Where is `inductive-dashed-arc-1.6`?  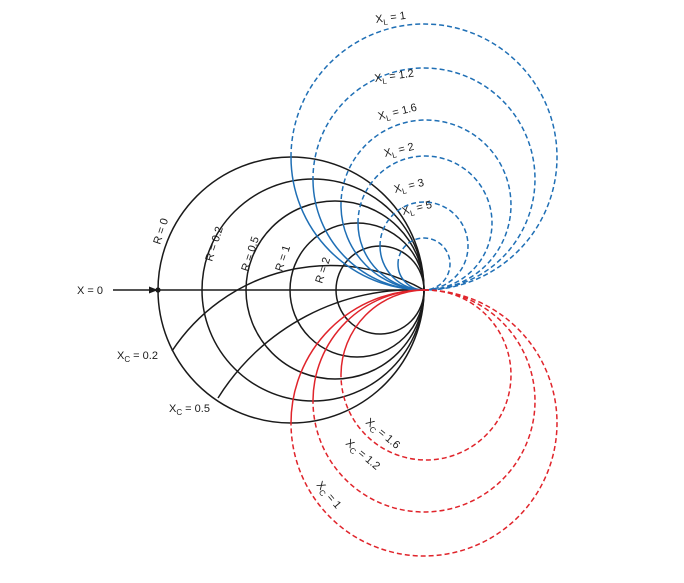 inductive-dashed-arc-1.6 is located at coordinates (426, 205).